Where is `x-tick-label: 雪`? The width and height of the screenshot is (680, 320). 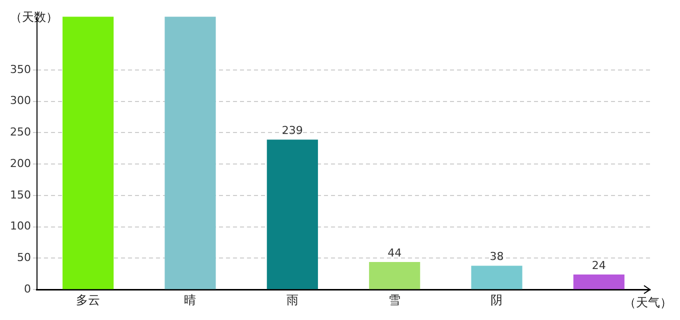 x-tick-label: 雪 is located at coordinates (394, 299).